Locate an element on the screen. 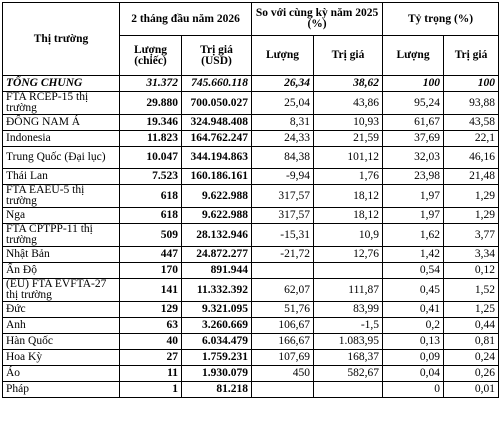  header-qty-share: Lượng is located at coordinates (413, 55).